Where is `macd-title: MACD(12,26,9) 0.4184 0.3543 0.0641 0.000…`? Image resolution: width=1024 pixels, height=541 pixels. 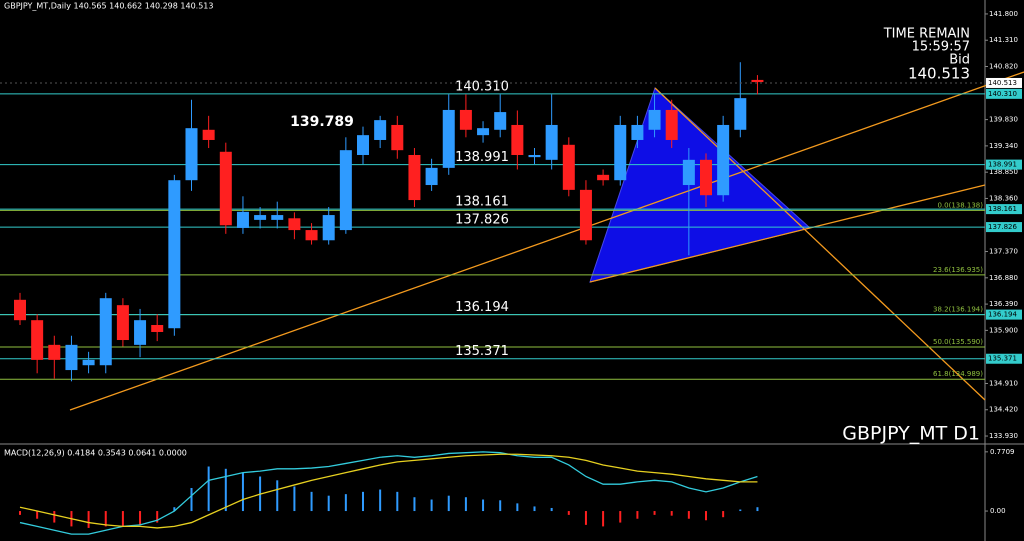
macd-title: MACD(12,26,9) 0.4184 0.3543 0.0641 0.000… is located at coordinates (95, 453).